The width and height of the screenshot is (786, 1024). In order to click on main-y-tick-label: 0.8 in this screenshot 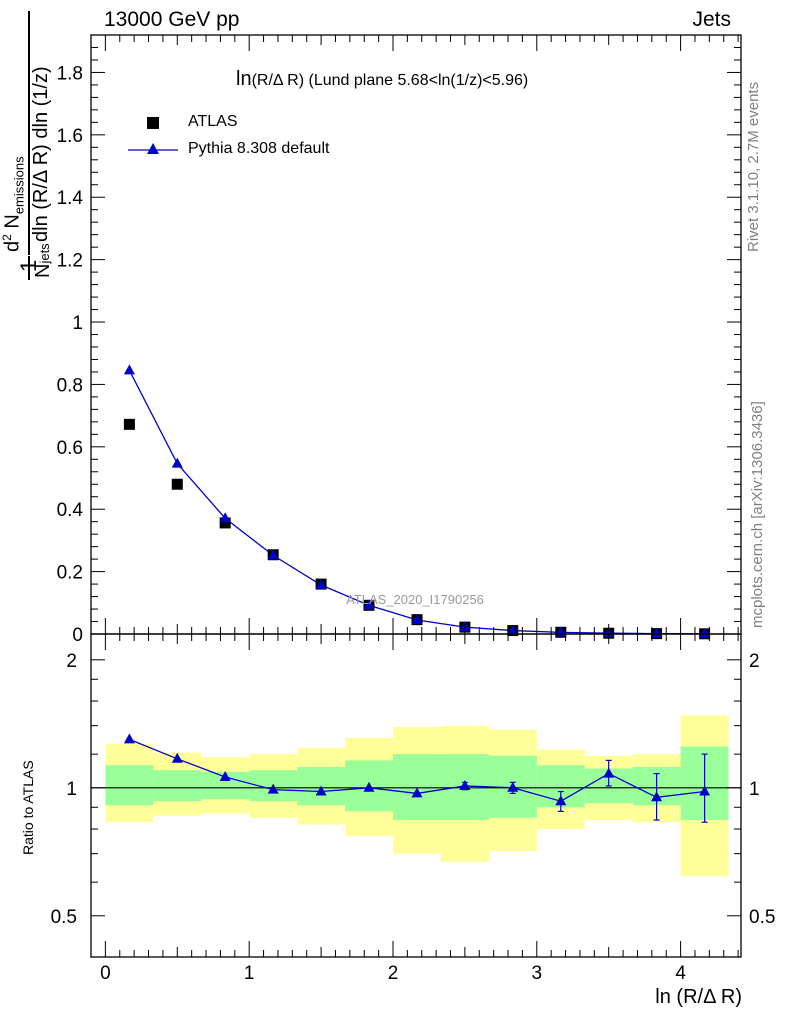, I will do `click(70, 385)`.